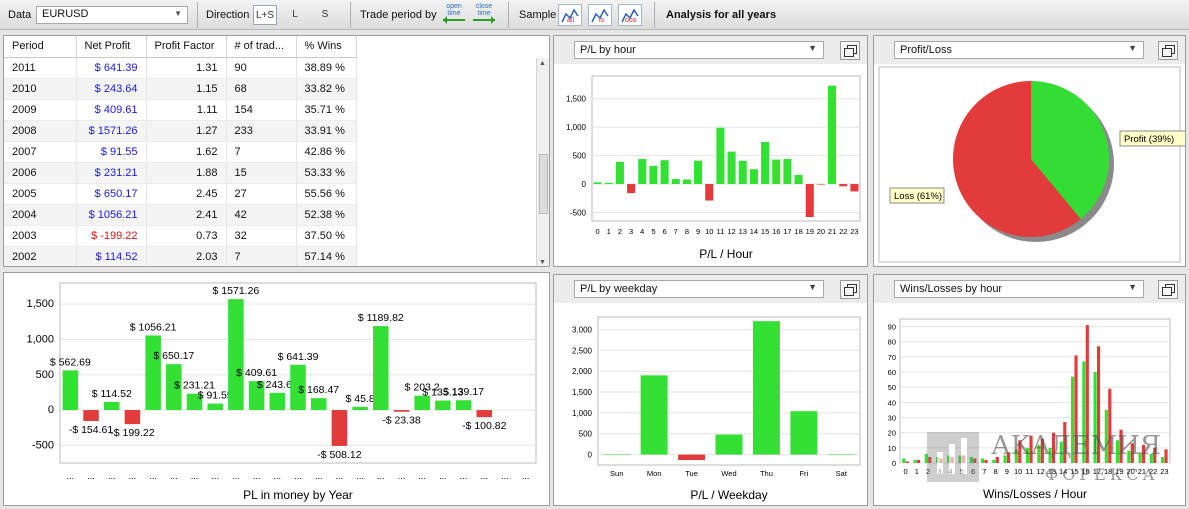  I want to click on chart-icon: all, so click(570, 16).